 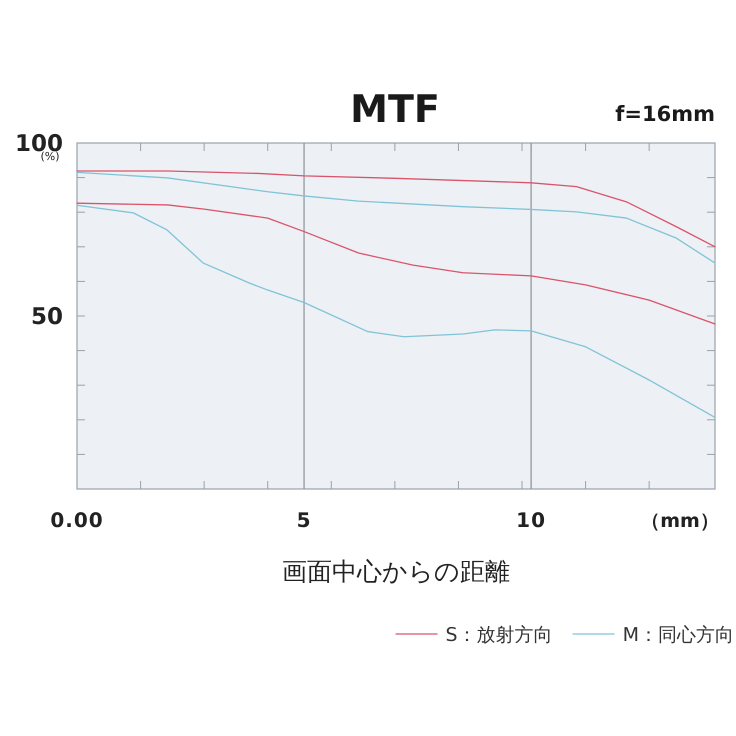 I want to click on chart-title: MTF, so click(x=395, y=109).